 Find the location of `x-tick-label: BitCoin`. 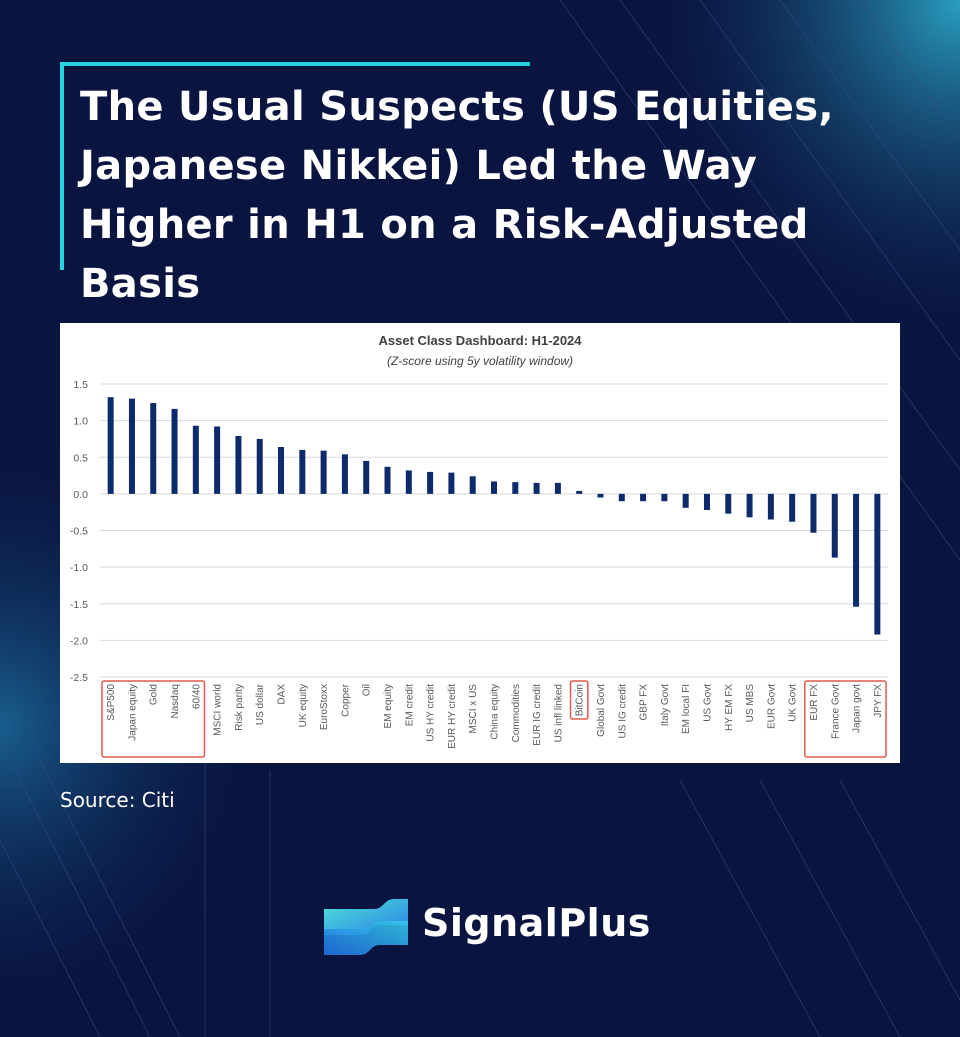

x-tick-label: BitCoin is located at coordinates (580, 700).